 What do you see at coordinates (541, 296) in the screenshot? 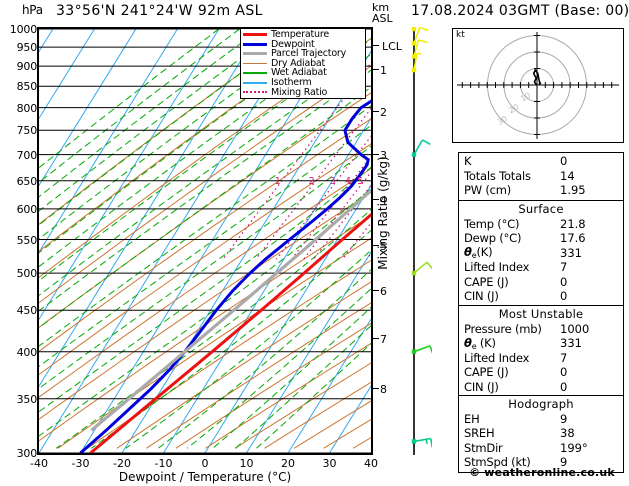
I see `index-row: CIN (J) 0` at bounding box center [541, 296].